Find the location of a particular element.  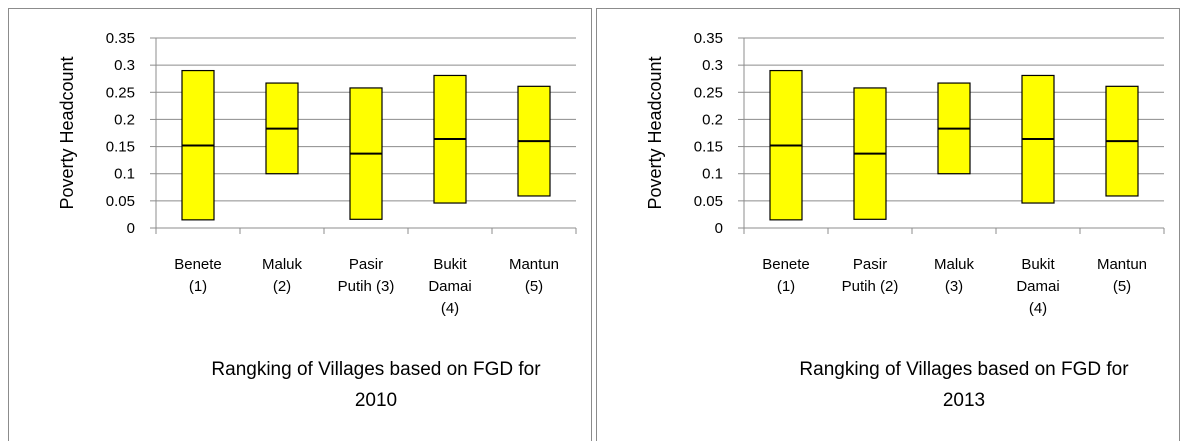

x-category-label: Putih (2) is located at coordinates (870, 286).